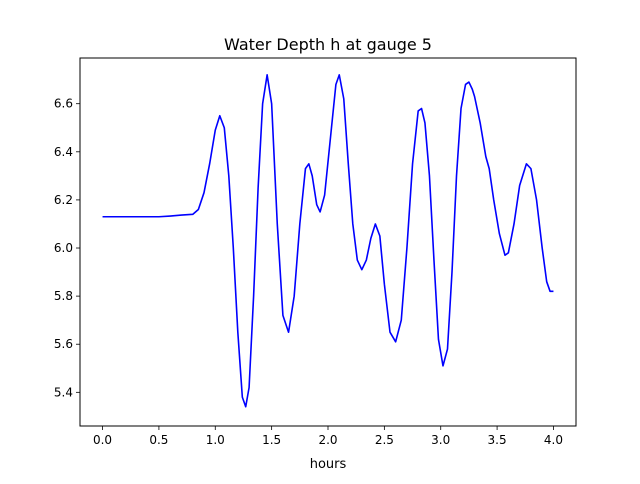 Image resolution: width=640 pixels, height=484 pixels. Describe the element at coordinates (63, 152) in the screenshot. I see `y-tick-label: 6.4` at that location.